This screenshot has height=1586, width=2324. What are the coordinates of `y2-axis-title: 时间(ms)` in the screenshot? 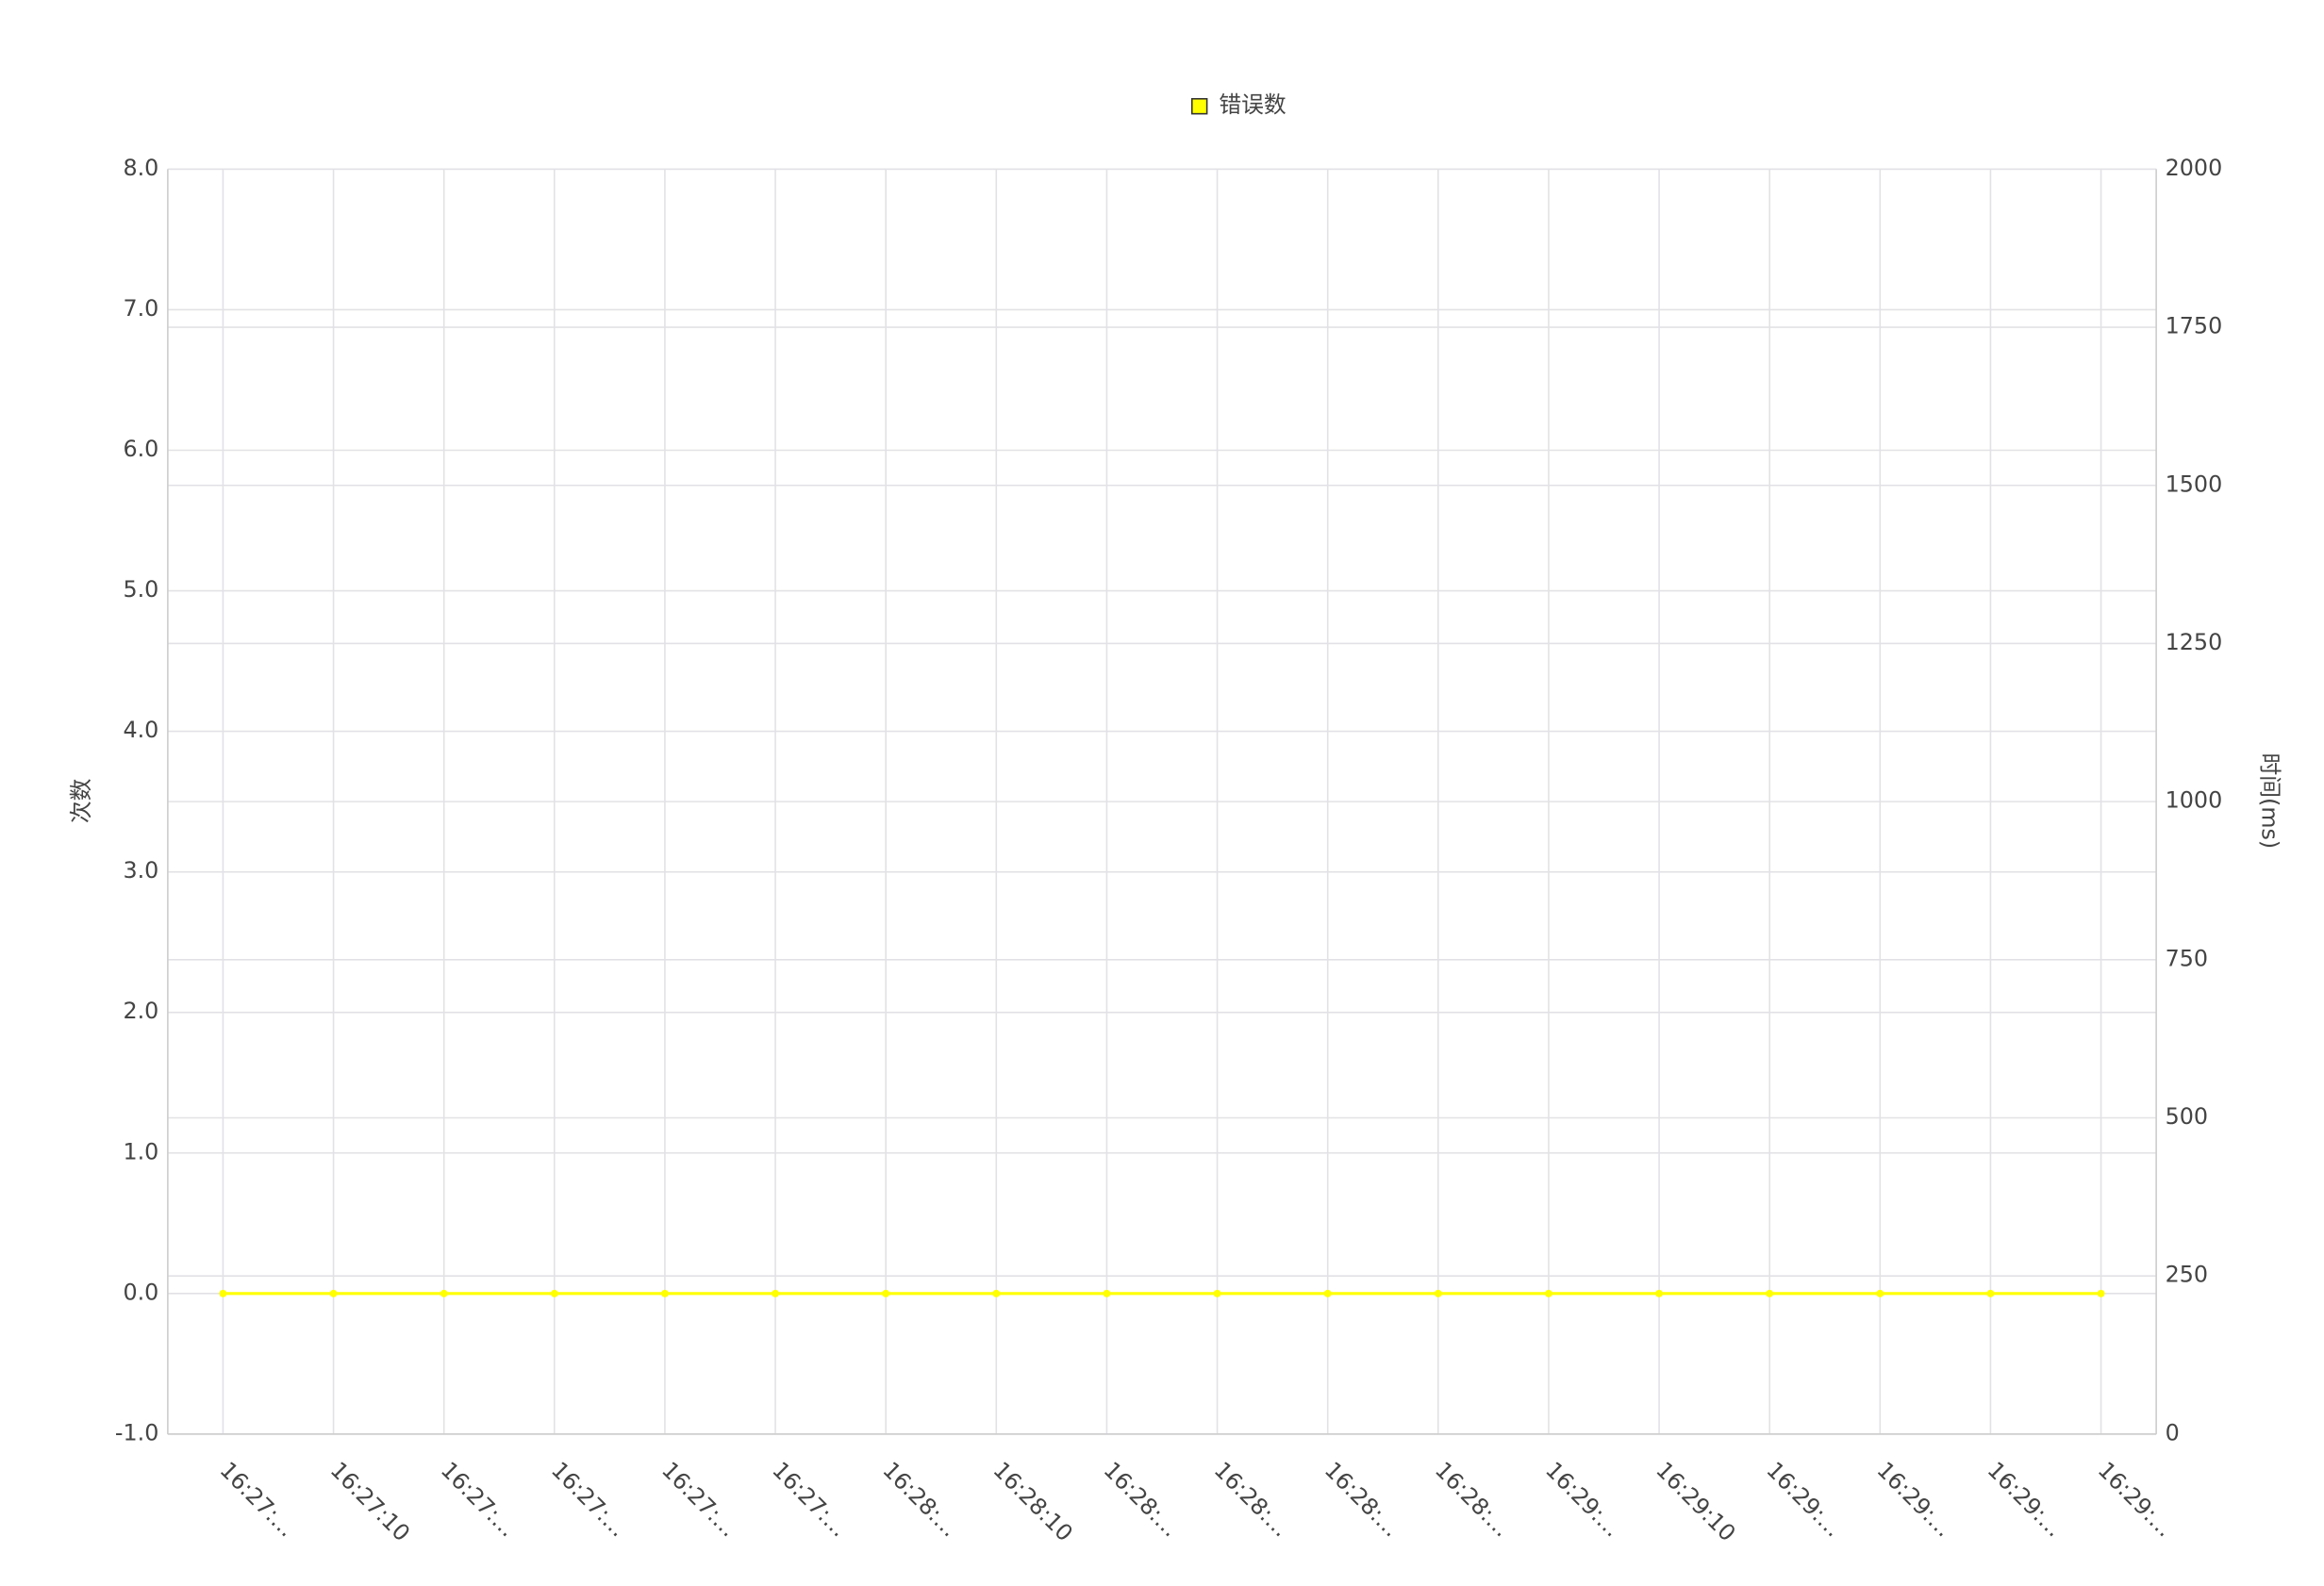 It's located at (2270, 800).